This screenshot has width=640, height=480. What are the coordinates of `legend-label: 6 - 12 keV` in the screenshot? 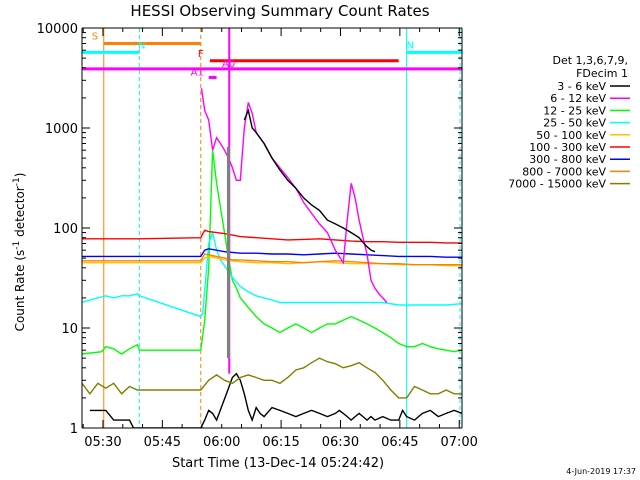 It's located at (578, 98).